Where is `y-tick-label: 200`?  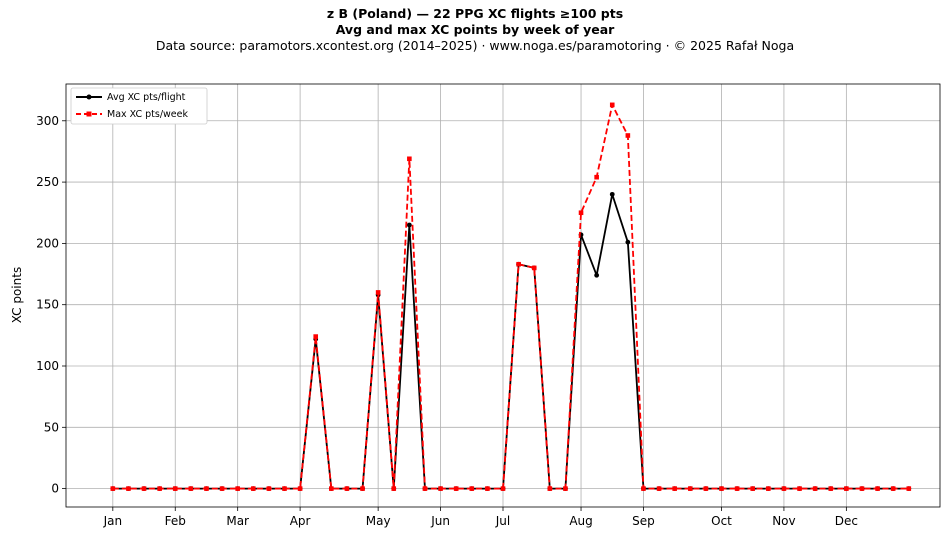 y-tick-label: 200 is located at coordinates (47, 243).